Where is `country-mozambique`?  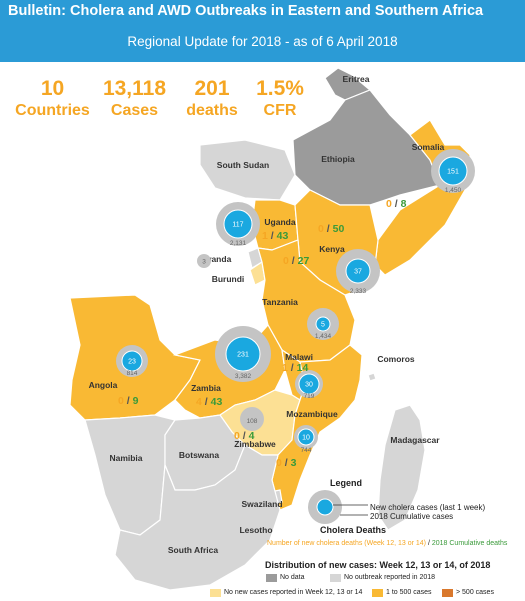 country-mozambique is located at coordinates (317, 427).